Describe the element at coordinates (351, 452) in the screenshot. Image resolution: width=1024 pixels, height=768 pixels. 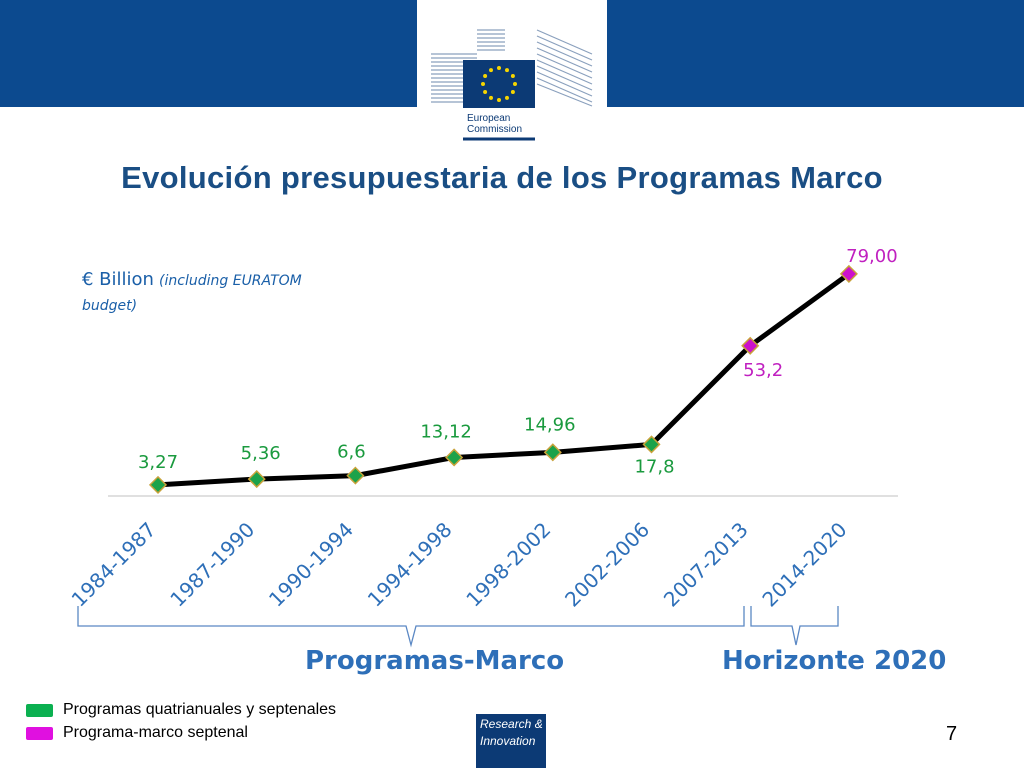
I see `data-label: 6,6` at that location.